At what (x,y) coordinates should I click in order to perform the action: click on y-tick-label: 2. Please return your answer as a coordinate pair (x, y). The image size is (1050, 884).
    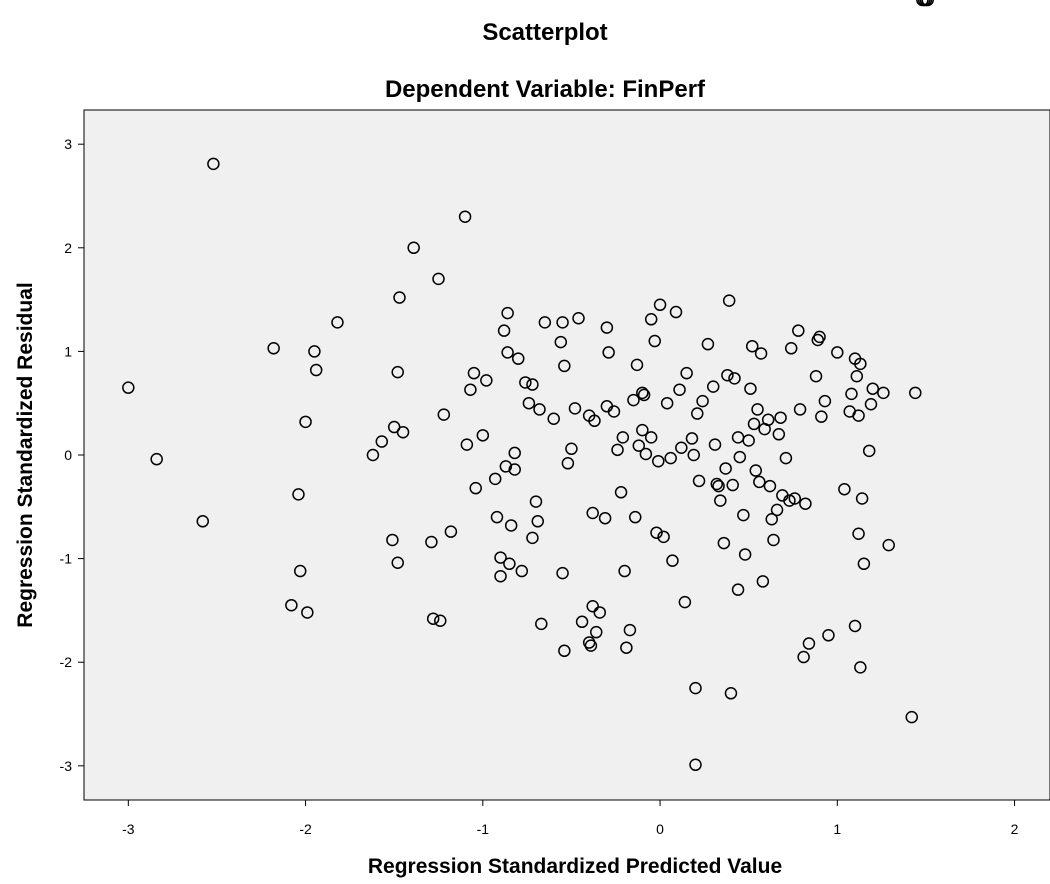
    Looking at the image, I should click on (68, 248).